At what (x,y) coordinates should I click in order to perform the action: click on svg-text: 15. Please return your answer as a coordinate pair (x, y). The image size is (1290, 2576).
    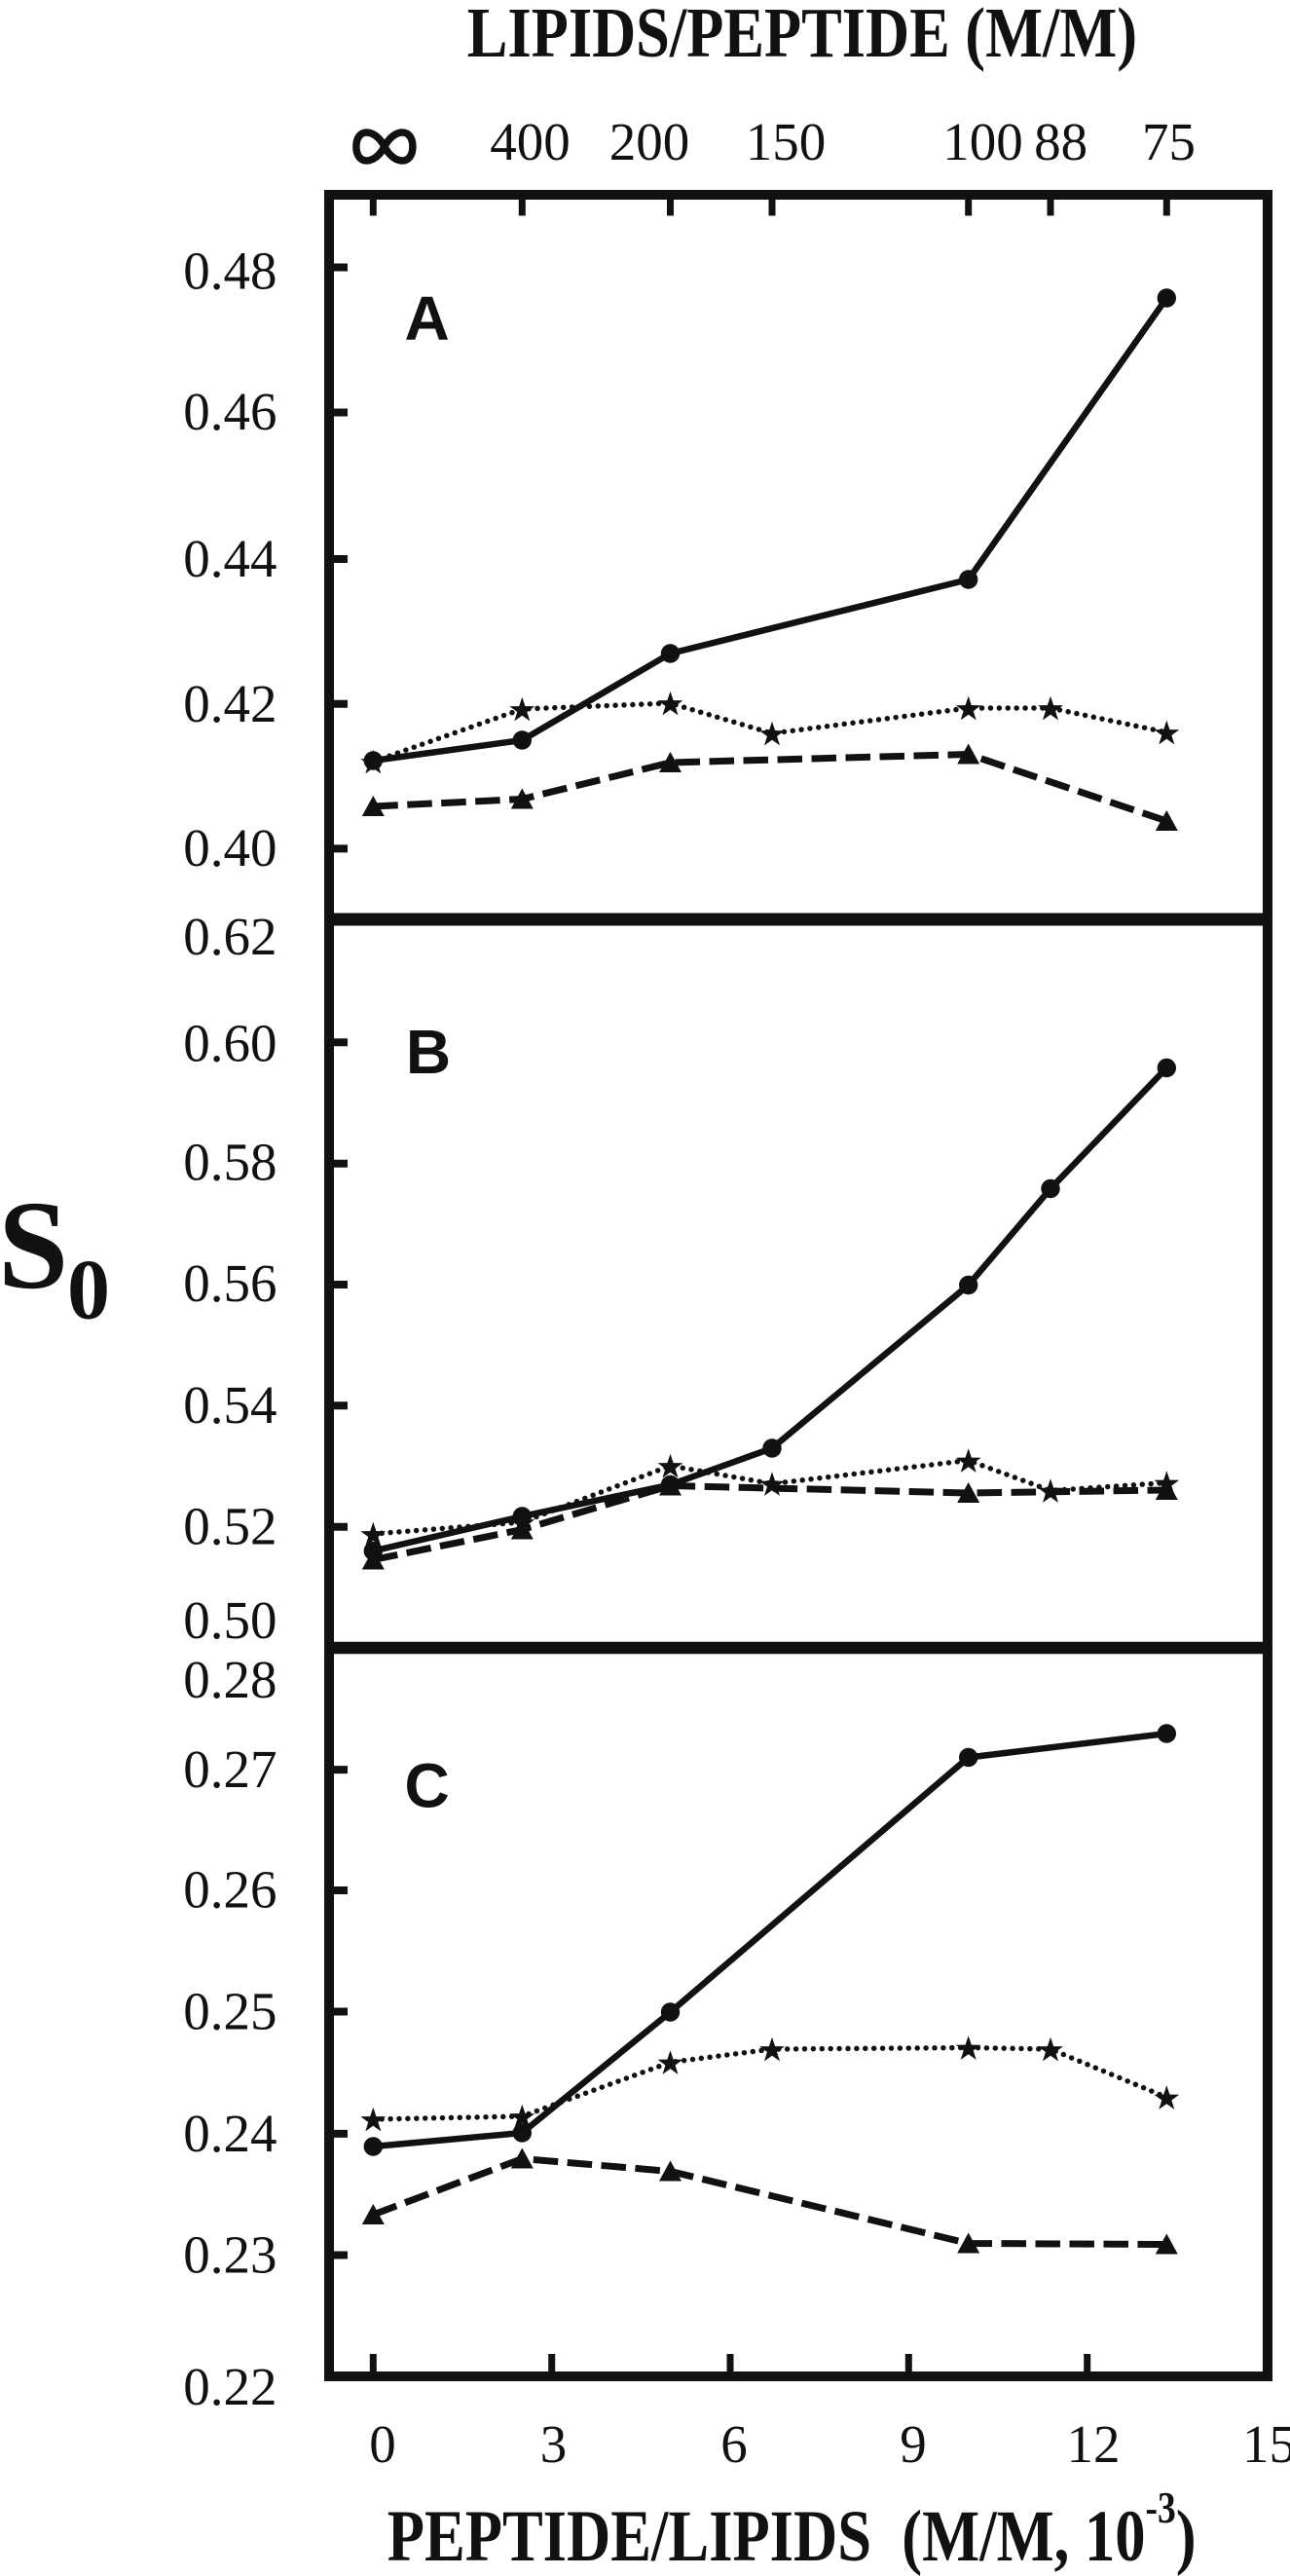
    Looking at the image, I should click on (1266, 2444).